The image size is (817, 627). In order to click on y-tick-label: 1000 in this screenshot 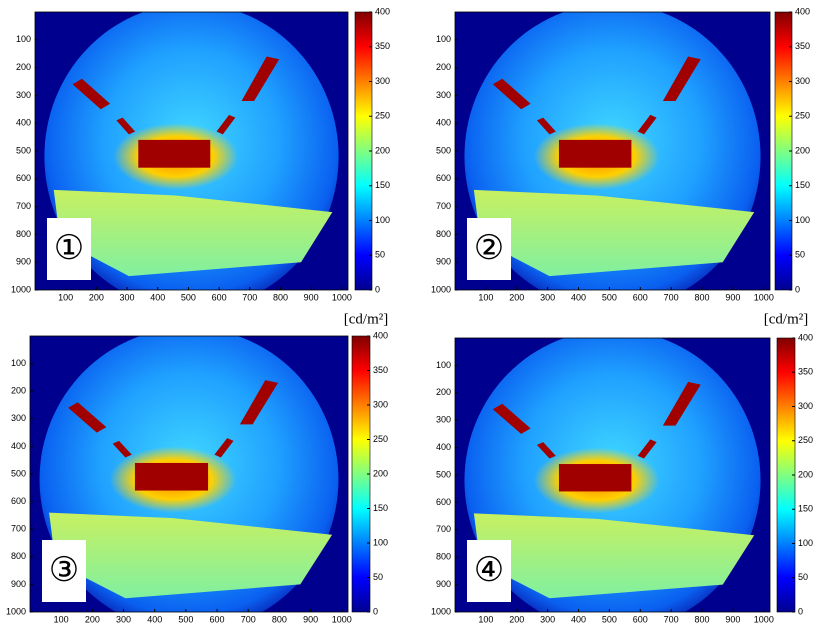, I will do `click(16, 611)`.